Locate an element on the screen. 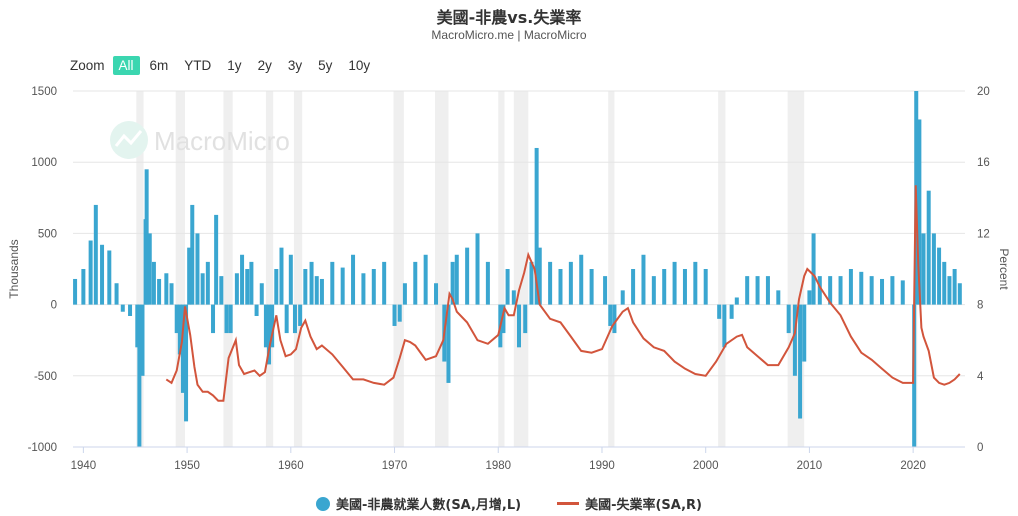 This screenshot has height=516, width=1018. x-tick-label: 1960 is located at coordinates (291, 466).